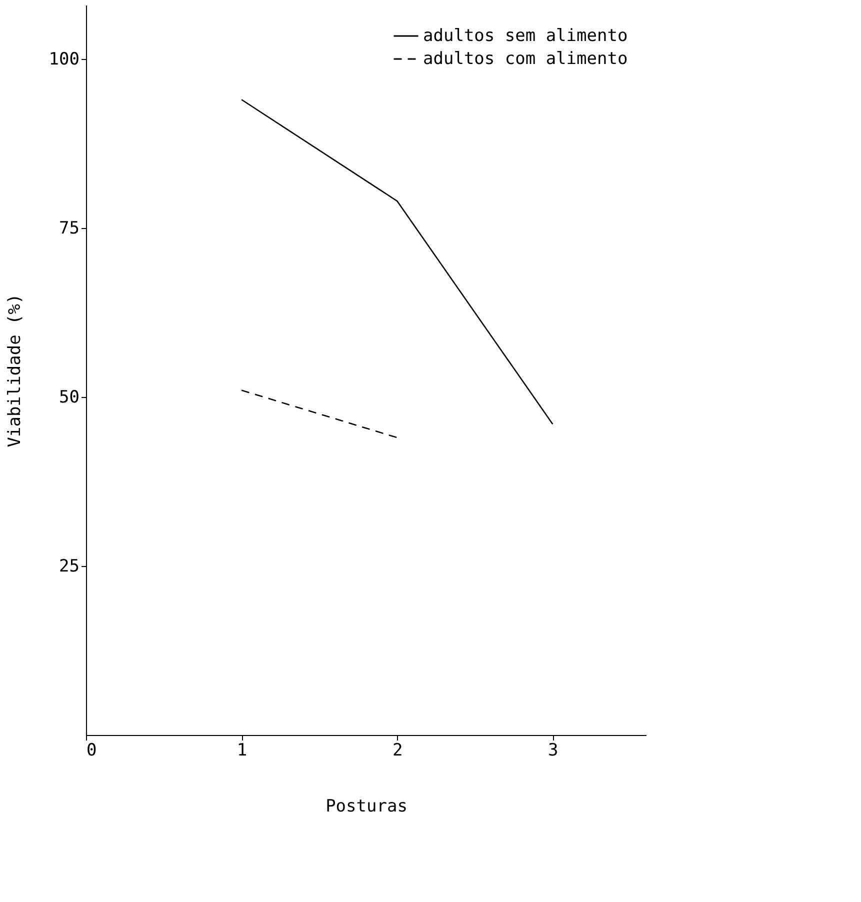  What do you see at coordinates (69, 228) in the screenshot?
I see `y-tick-label: 75` at bounding box center [69, 228].